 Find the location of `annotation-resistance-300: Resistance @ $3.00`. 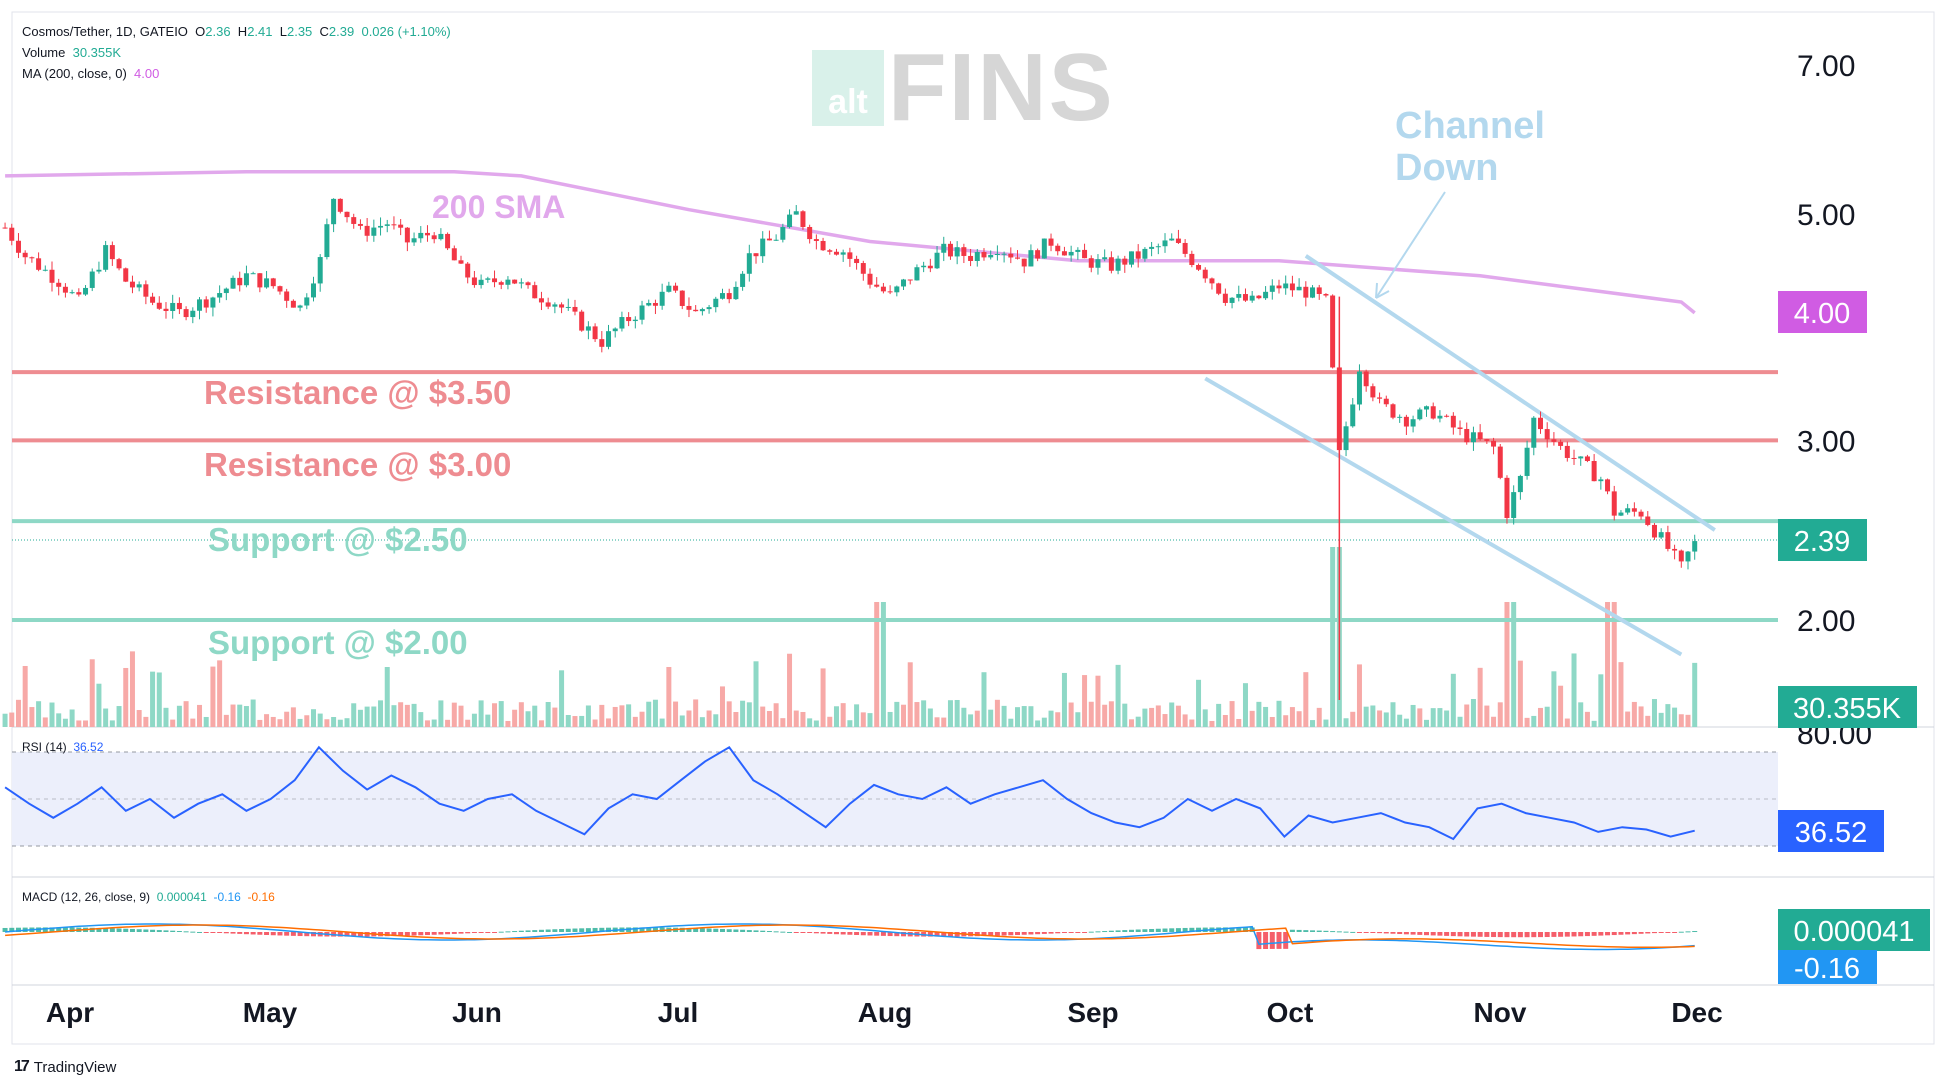

annotation-resistance-300: Resistance @ $3.00 is located at coordinates (357, 464).